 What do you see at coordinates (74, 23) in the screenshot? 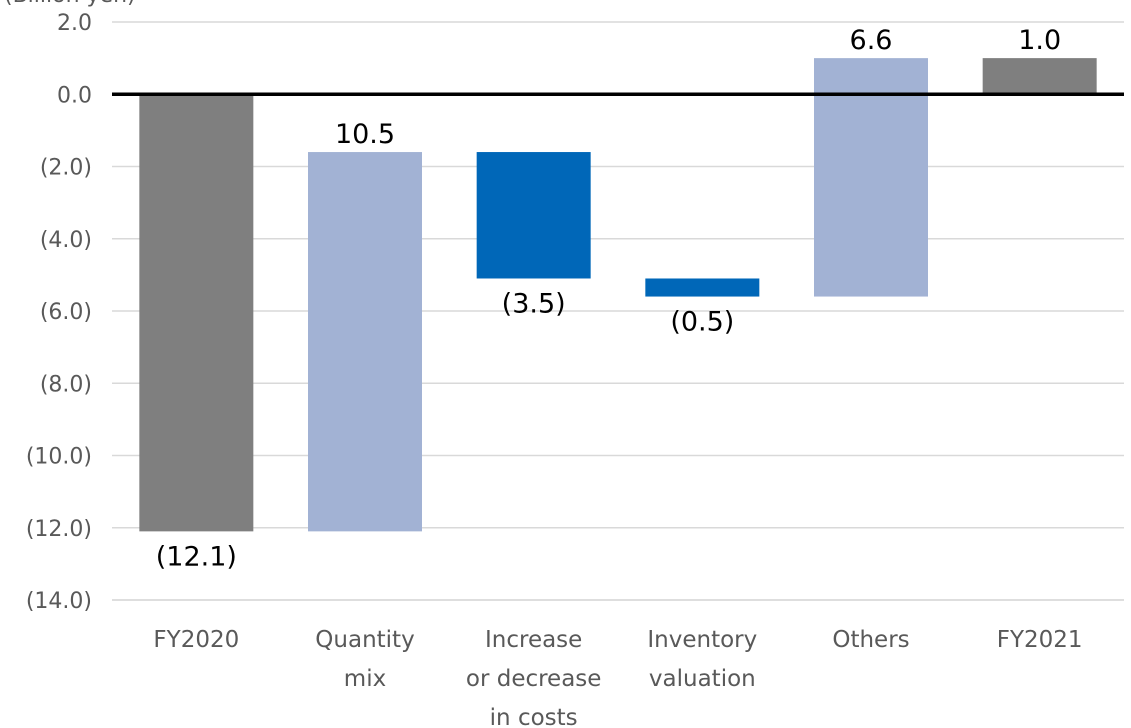
I see `y-tick-label: 2.0` at bounding box center [74, 23].